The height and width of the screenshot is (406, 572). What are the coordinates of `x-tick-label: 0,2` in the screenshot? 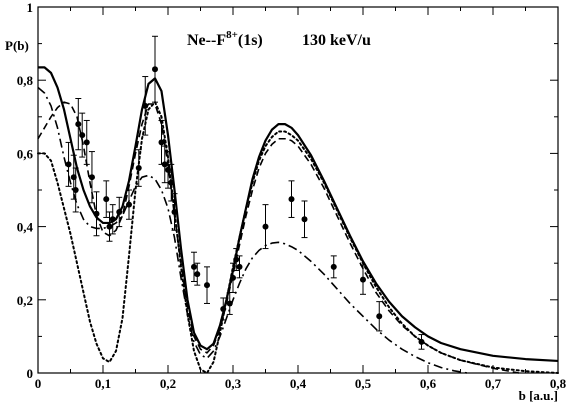 It's located at (168, 383).